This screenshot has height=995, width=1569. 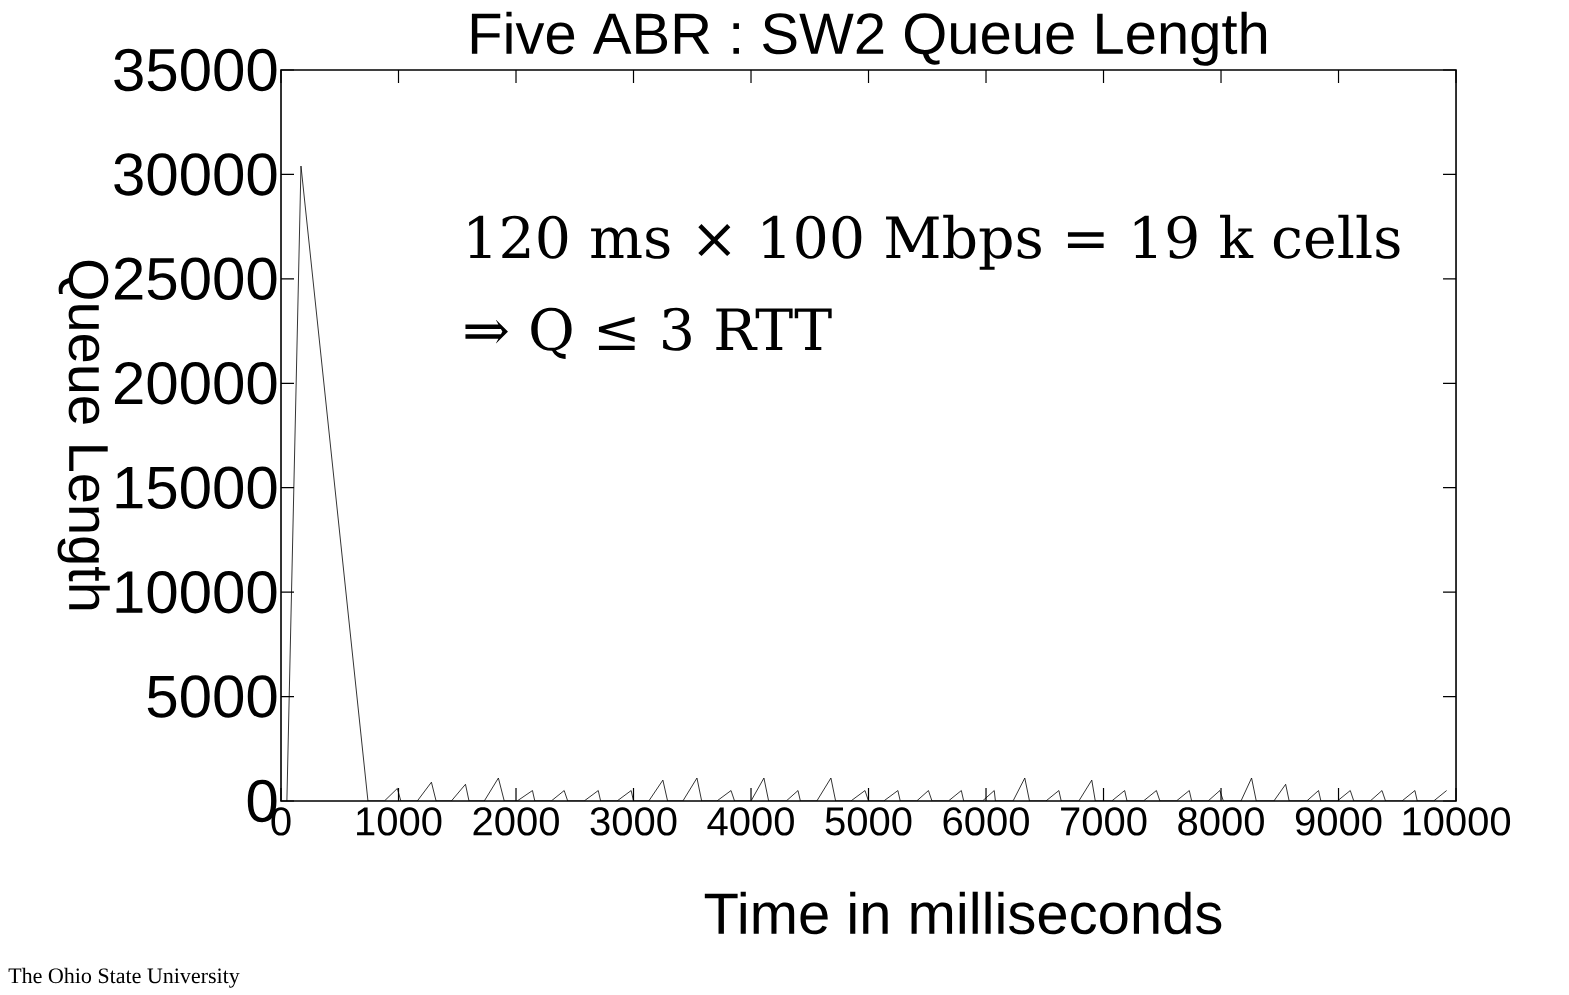 What do you see at coordinates (83, 435) in the screenshot?
I see `y-axis-title: Queue Length` at bounding box center [83, 435].